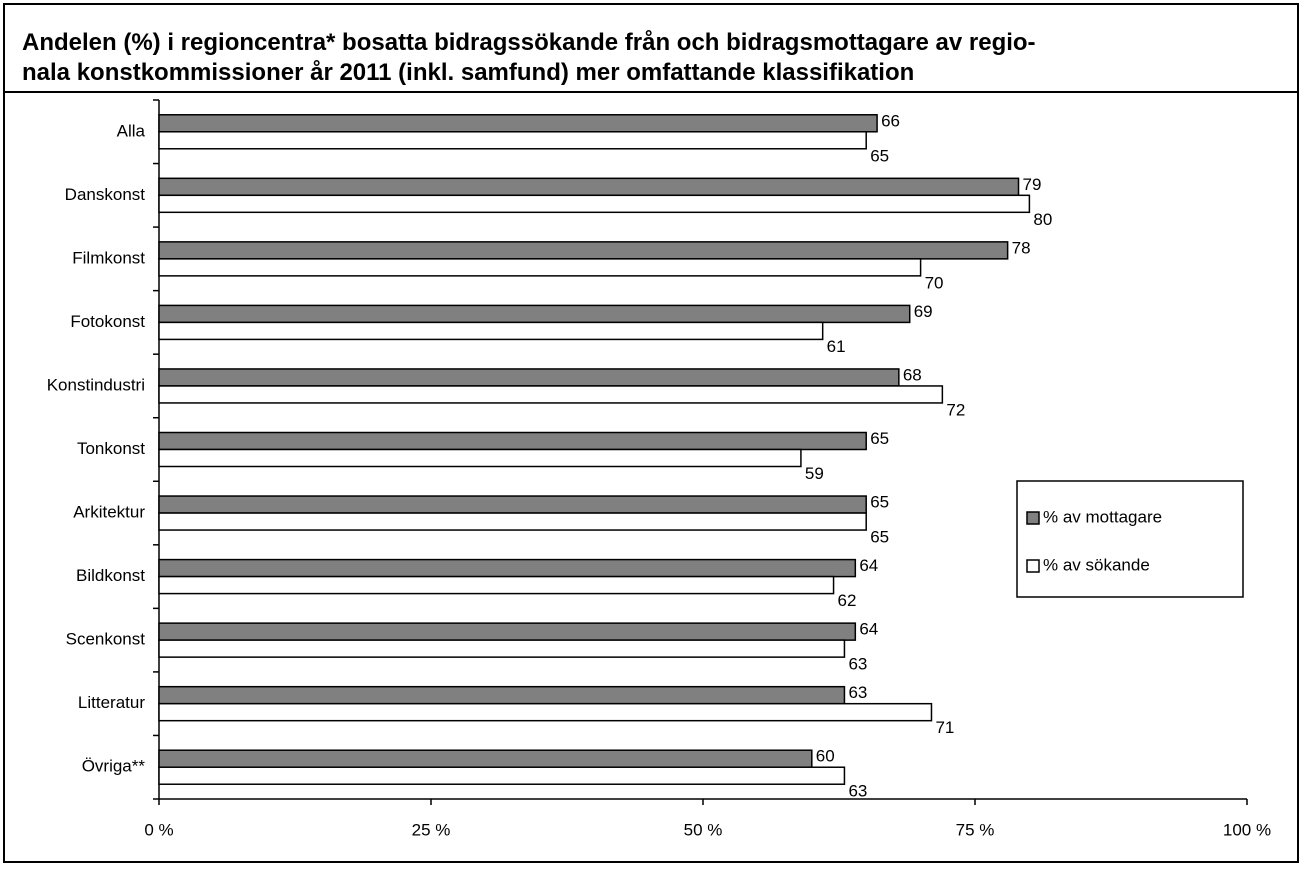 This screenshot has width=1302, height=871. Describe the element at coordinates (703, 829) in the screenshot. I see `x-tick-label: 50 %` at that location.